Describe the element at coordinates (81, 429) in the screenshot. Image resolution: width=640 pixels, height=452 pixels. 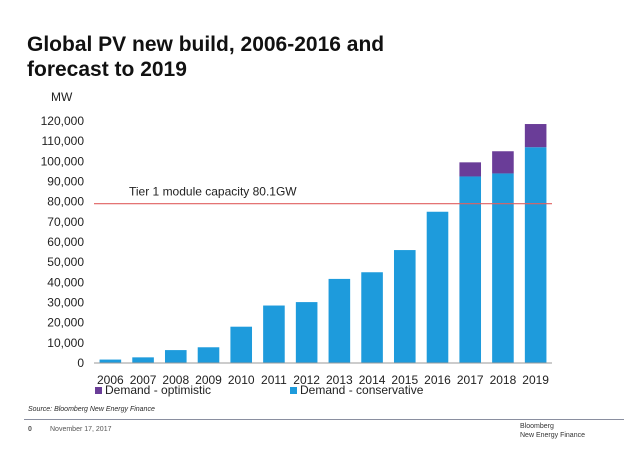
I see `footer-date: November 17, 2017` at that location.